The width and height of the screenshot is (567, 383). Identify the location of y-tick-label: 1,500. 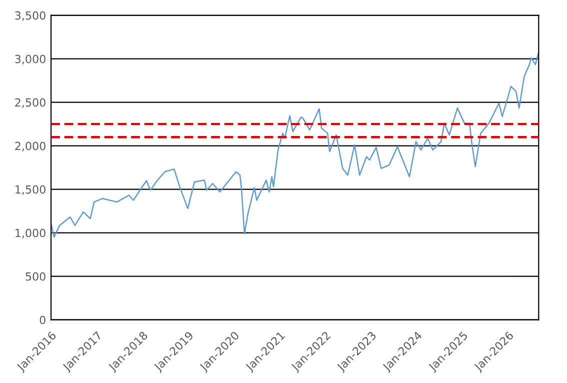
(31, 190).